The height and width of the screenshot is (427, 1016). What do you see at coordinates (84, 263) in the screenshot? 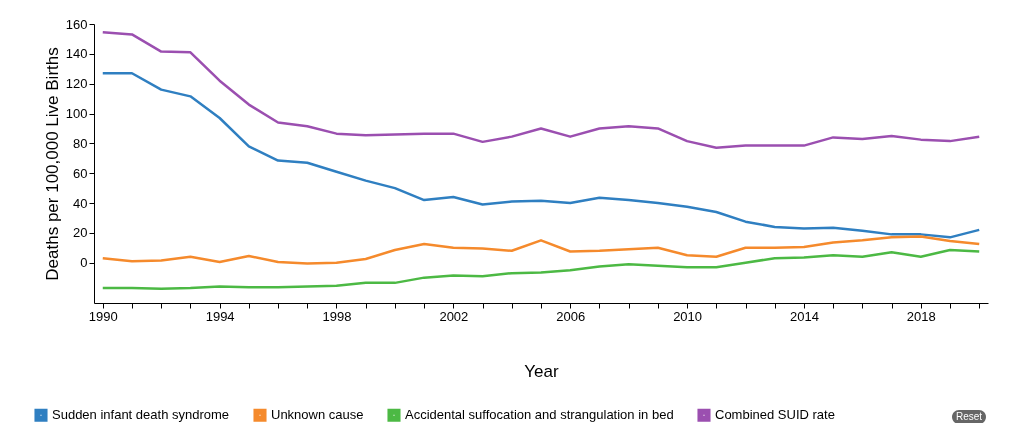
I see `y-tick-label: 0` at bounding box center [84, 263].